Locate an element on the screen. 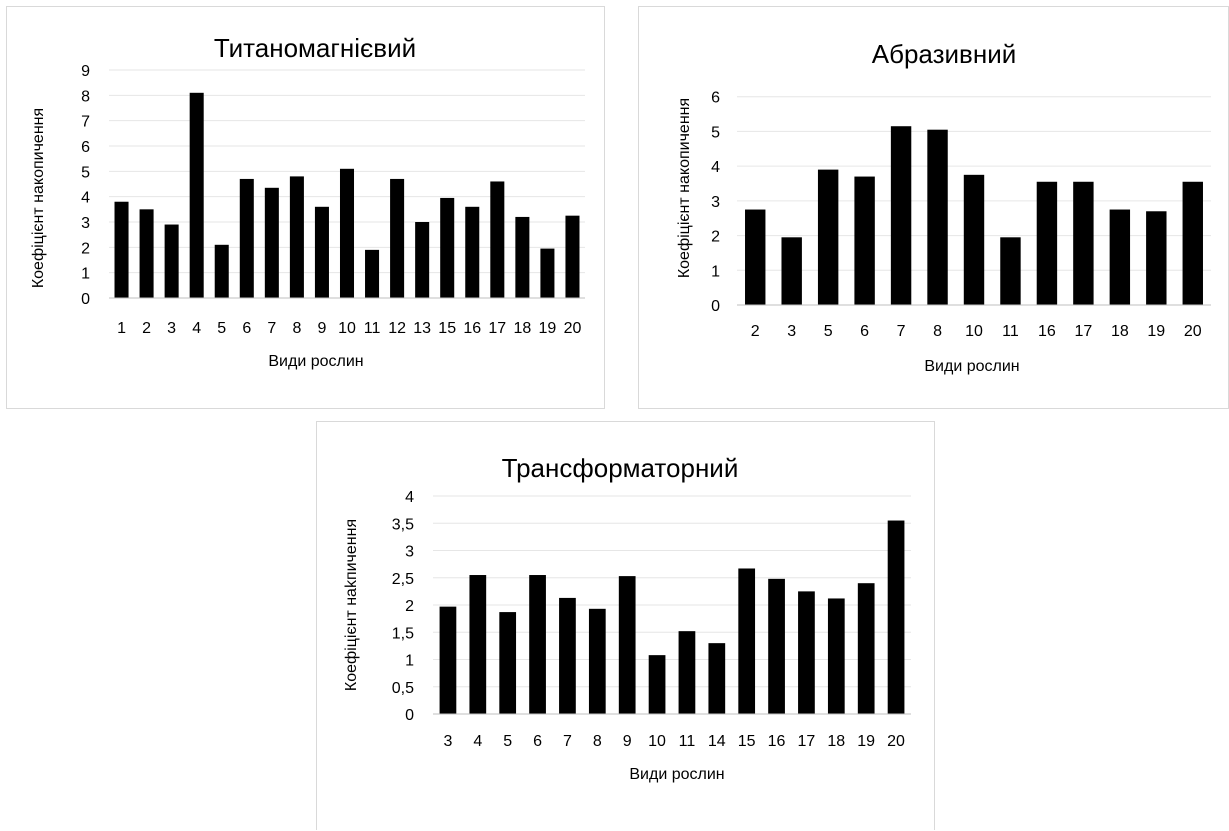 The height and width of the screenshot is (831, 1229). y-tick-label: 3 is located at coordinates (715, 202).